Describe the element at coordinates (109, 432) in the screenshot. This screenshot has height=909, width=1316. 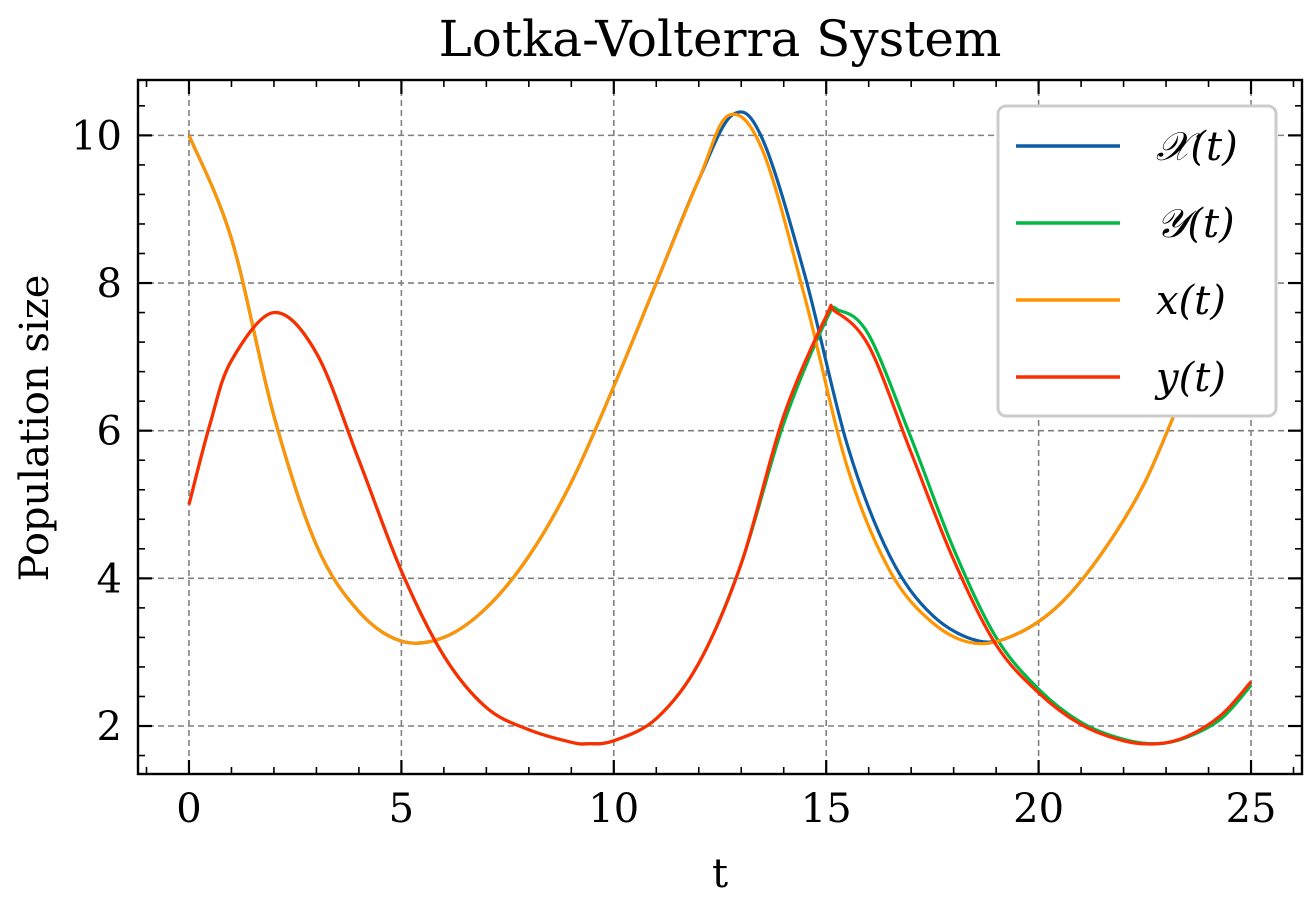
I see `y-tick-label: 6` at that location.